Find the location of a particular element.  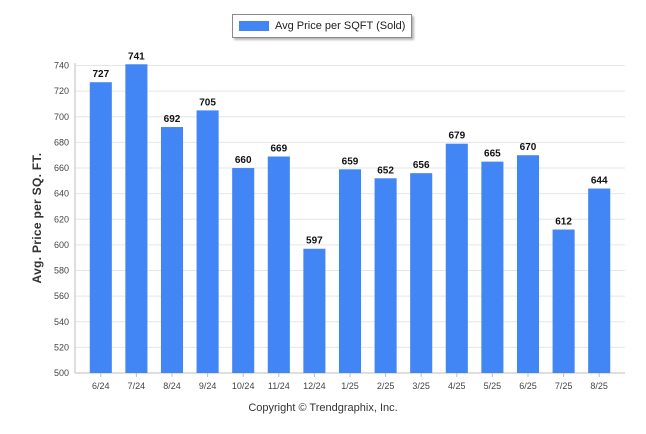

bar-value-label: 741 is located at coordinates (136, 56).